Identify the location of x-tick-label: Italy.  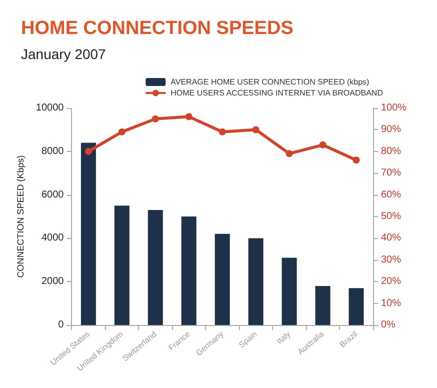
(283, 338).